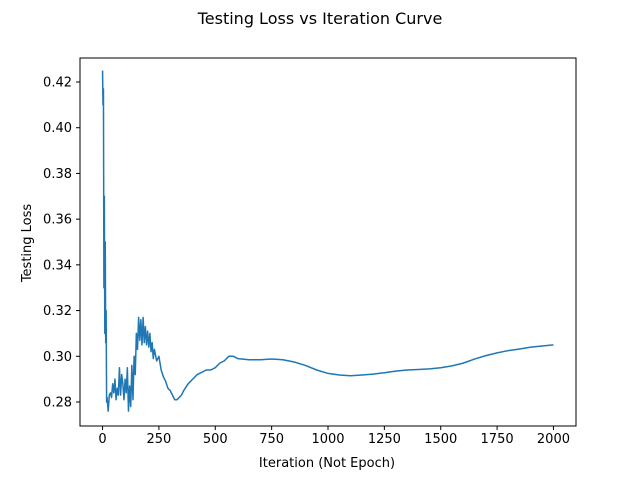 The width and height of the screenshot is (640, 480). What do you see at coordinates (384, 439) in the screenshot?
I see `x-tick-label: 1250` at bounding box center [384, 439].